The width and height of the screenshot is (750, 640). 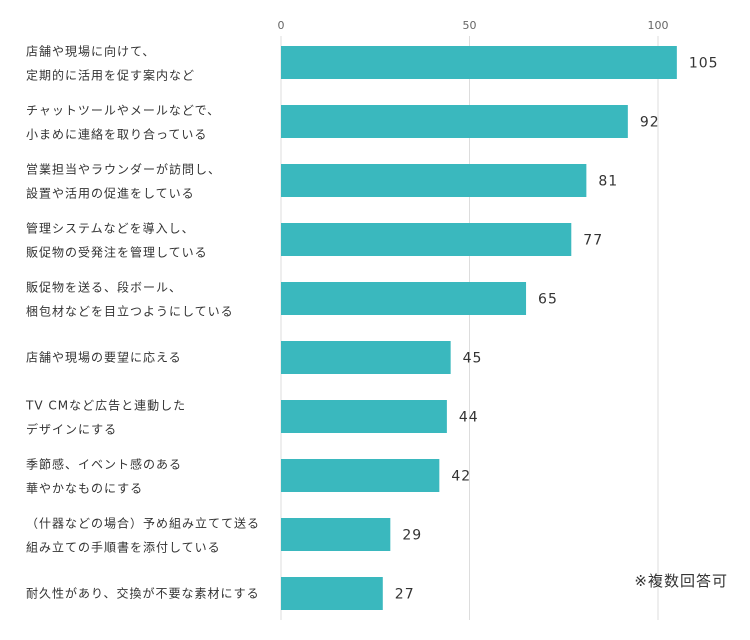 What do you see at coordinates (71, 429) in the screenshot?
I see `category-label: デザインにする` at bounding box center [71, 429].